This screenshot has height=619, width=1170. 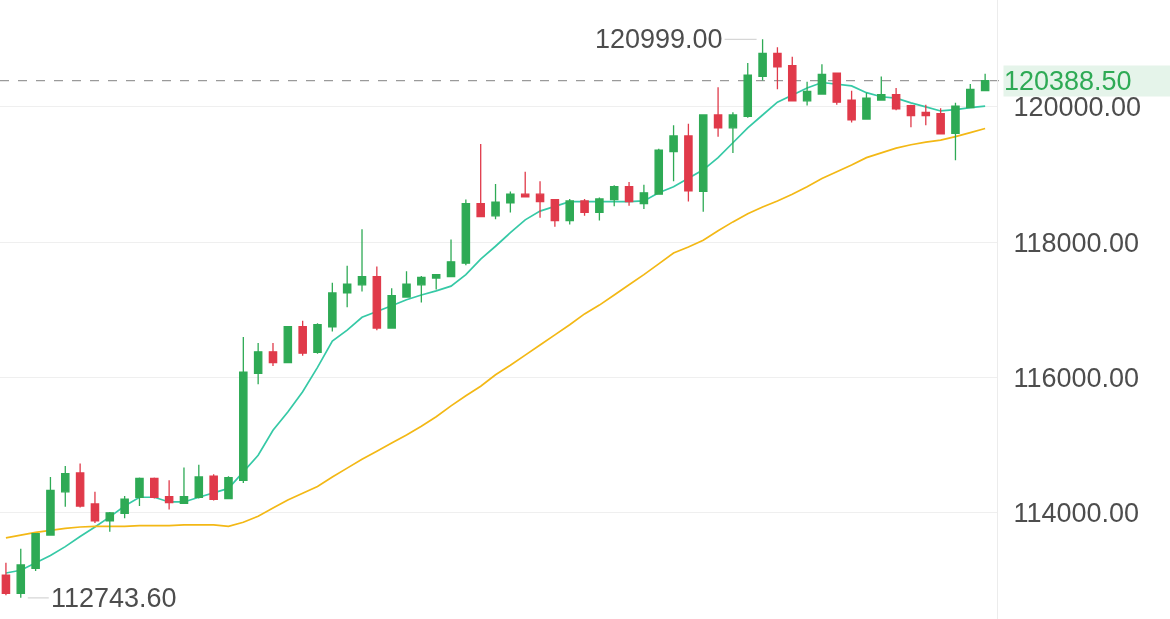 I want to click on y-tick-label: 116000.00, so click(x=1076, y=377).